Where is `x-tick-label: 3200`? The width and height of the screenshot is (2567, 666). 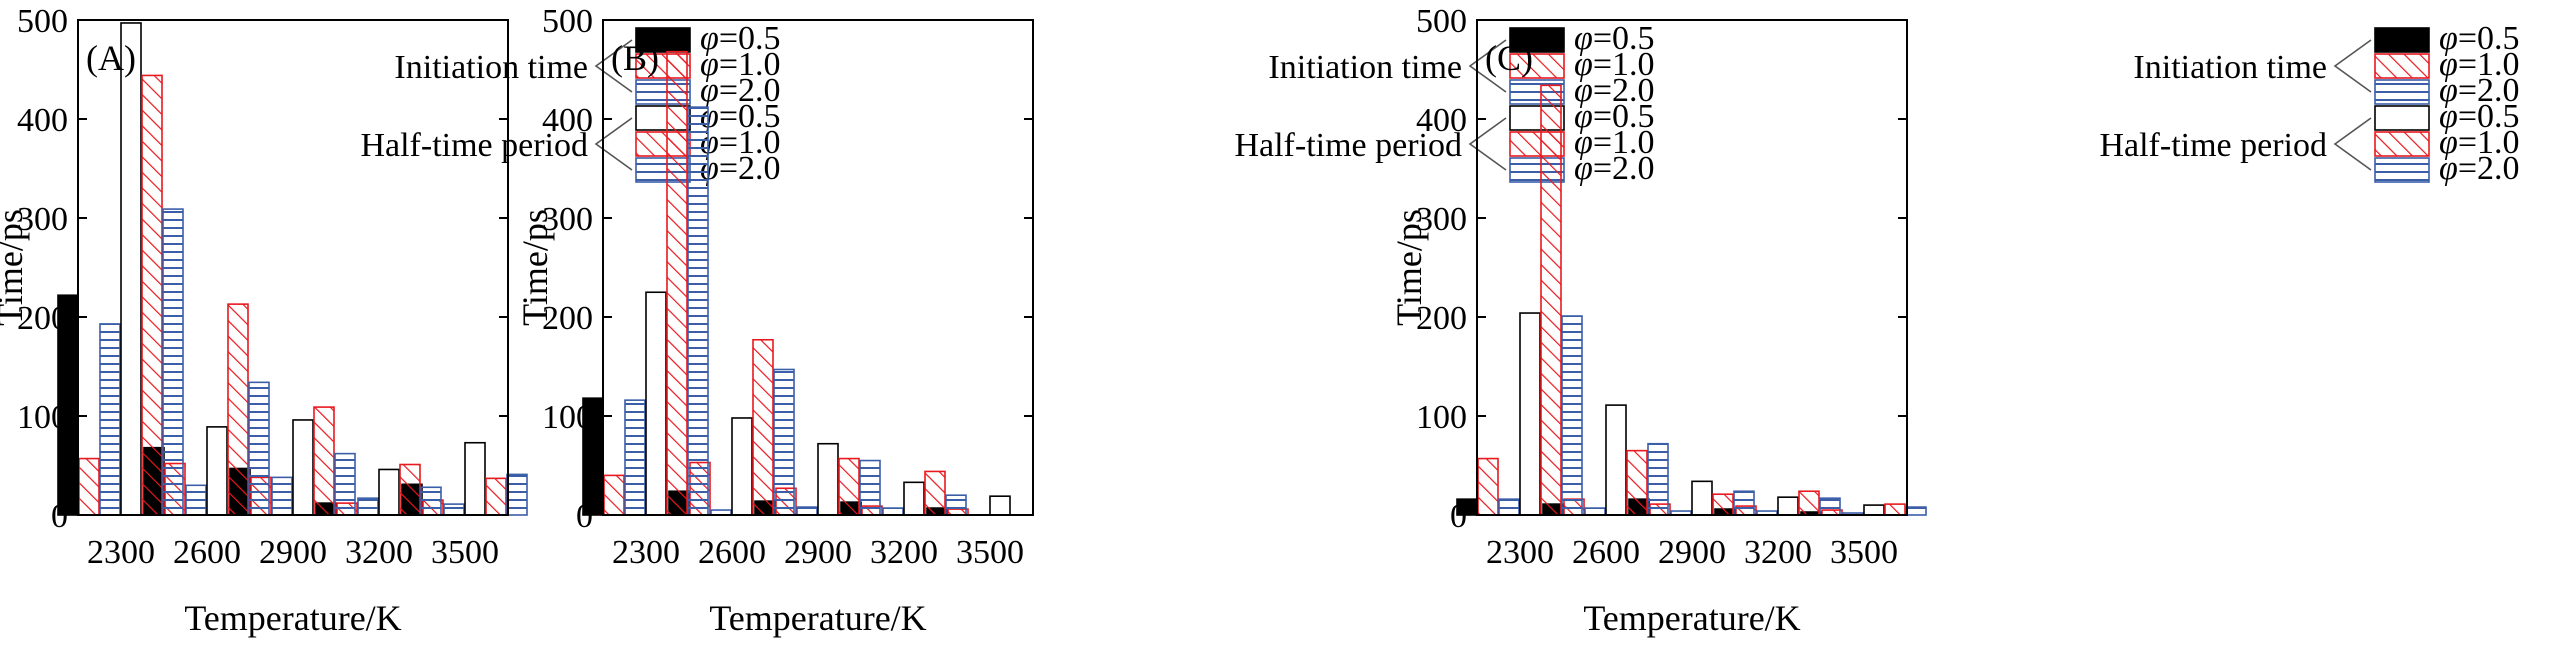 x-tick-label: 3200 is located at coordinates (379, 552).